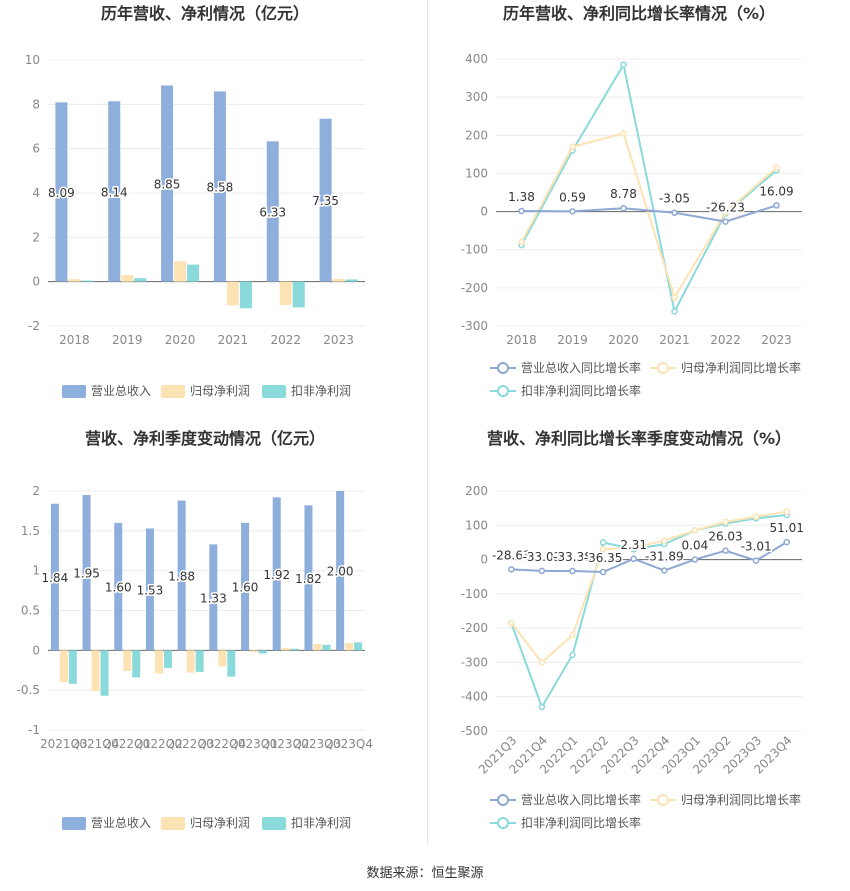  What do you see at coordinates (663, 368) in the screenshot?
I see `legend-marker` at bounding box center [663, 368].